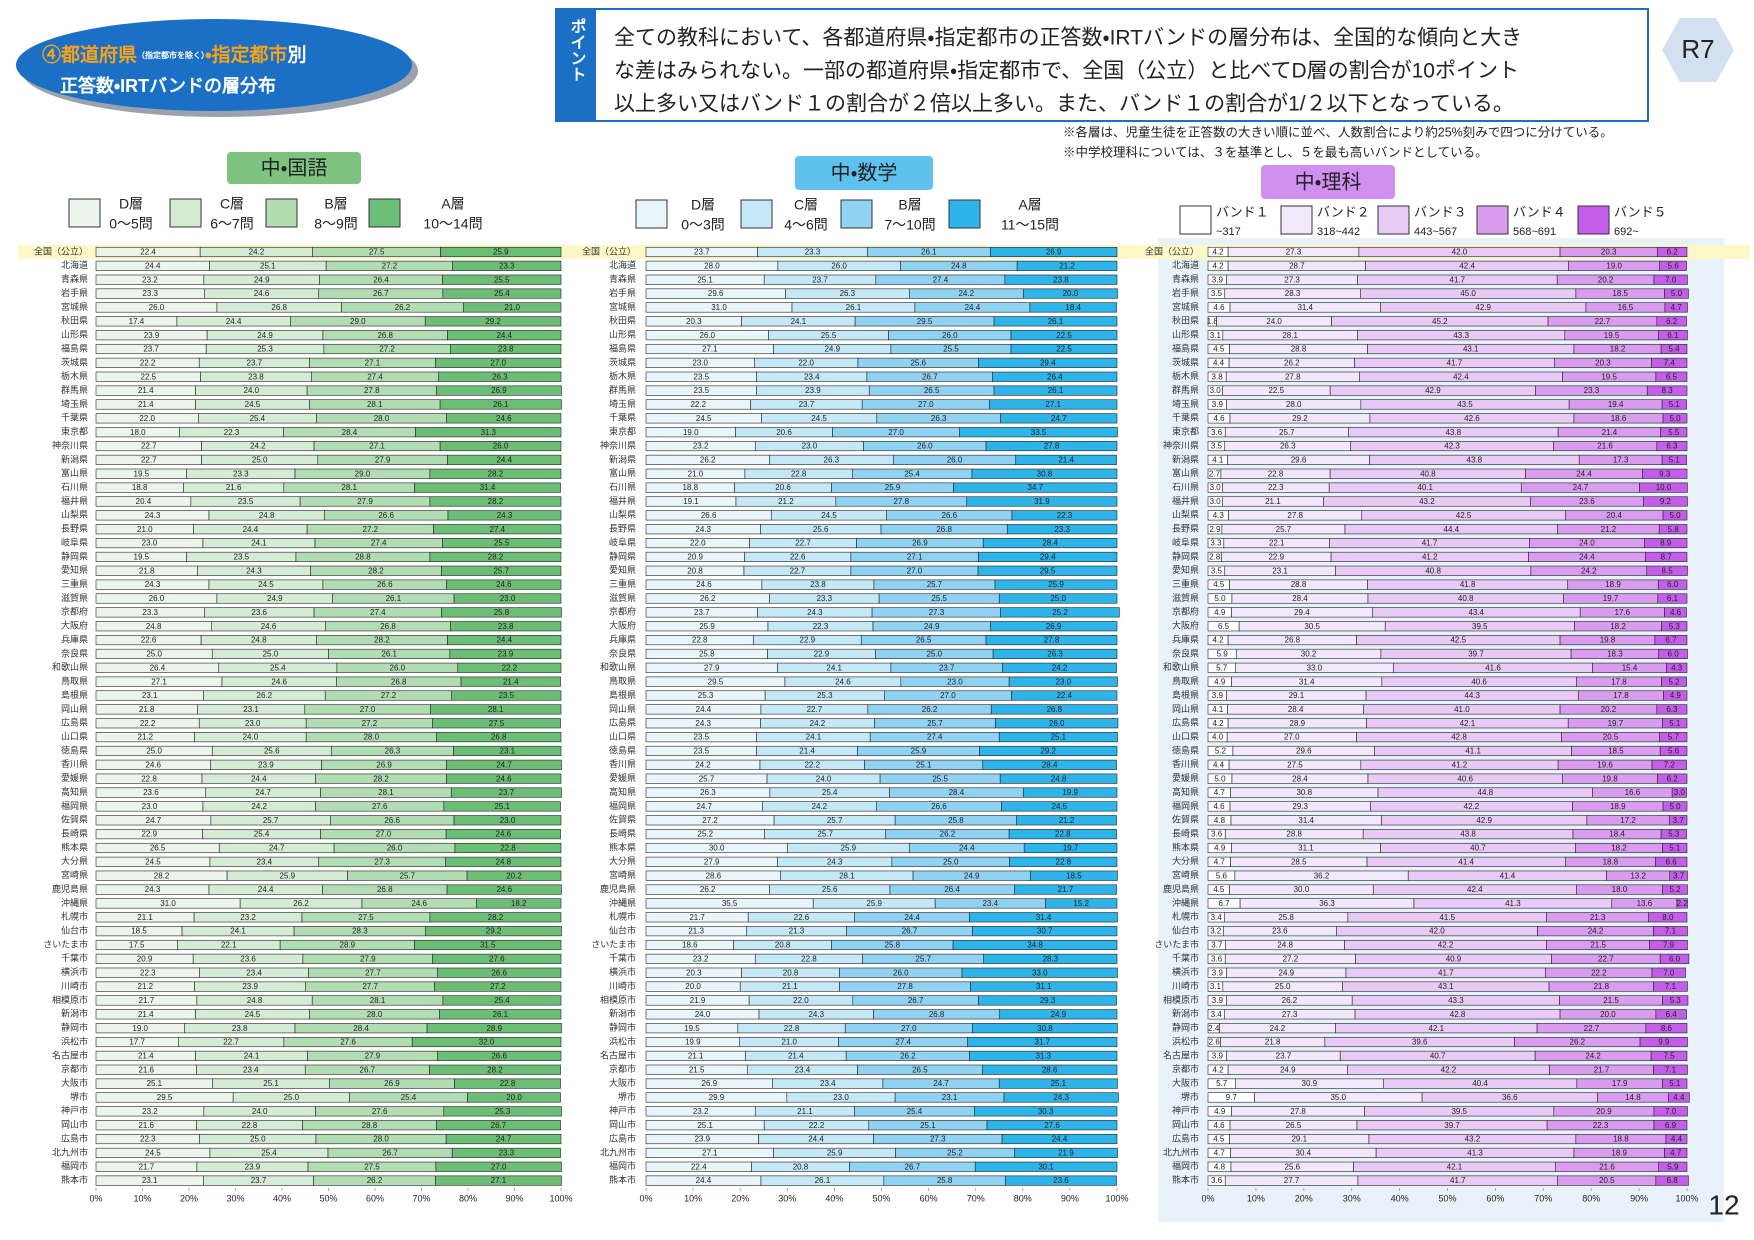 This screenshot has height=1240, width=1754. What do you see at coordinates (1306, 820) in the screenshot?
I see `value-label: 31.4` at bounding box center [1306, 820].